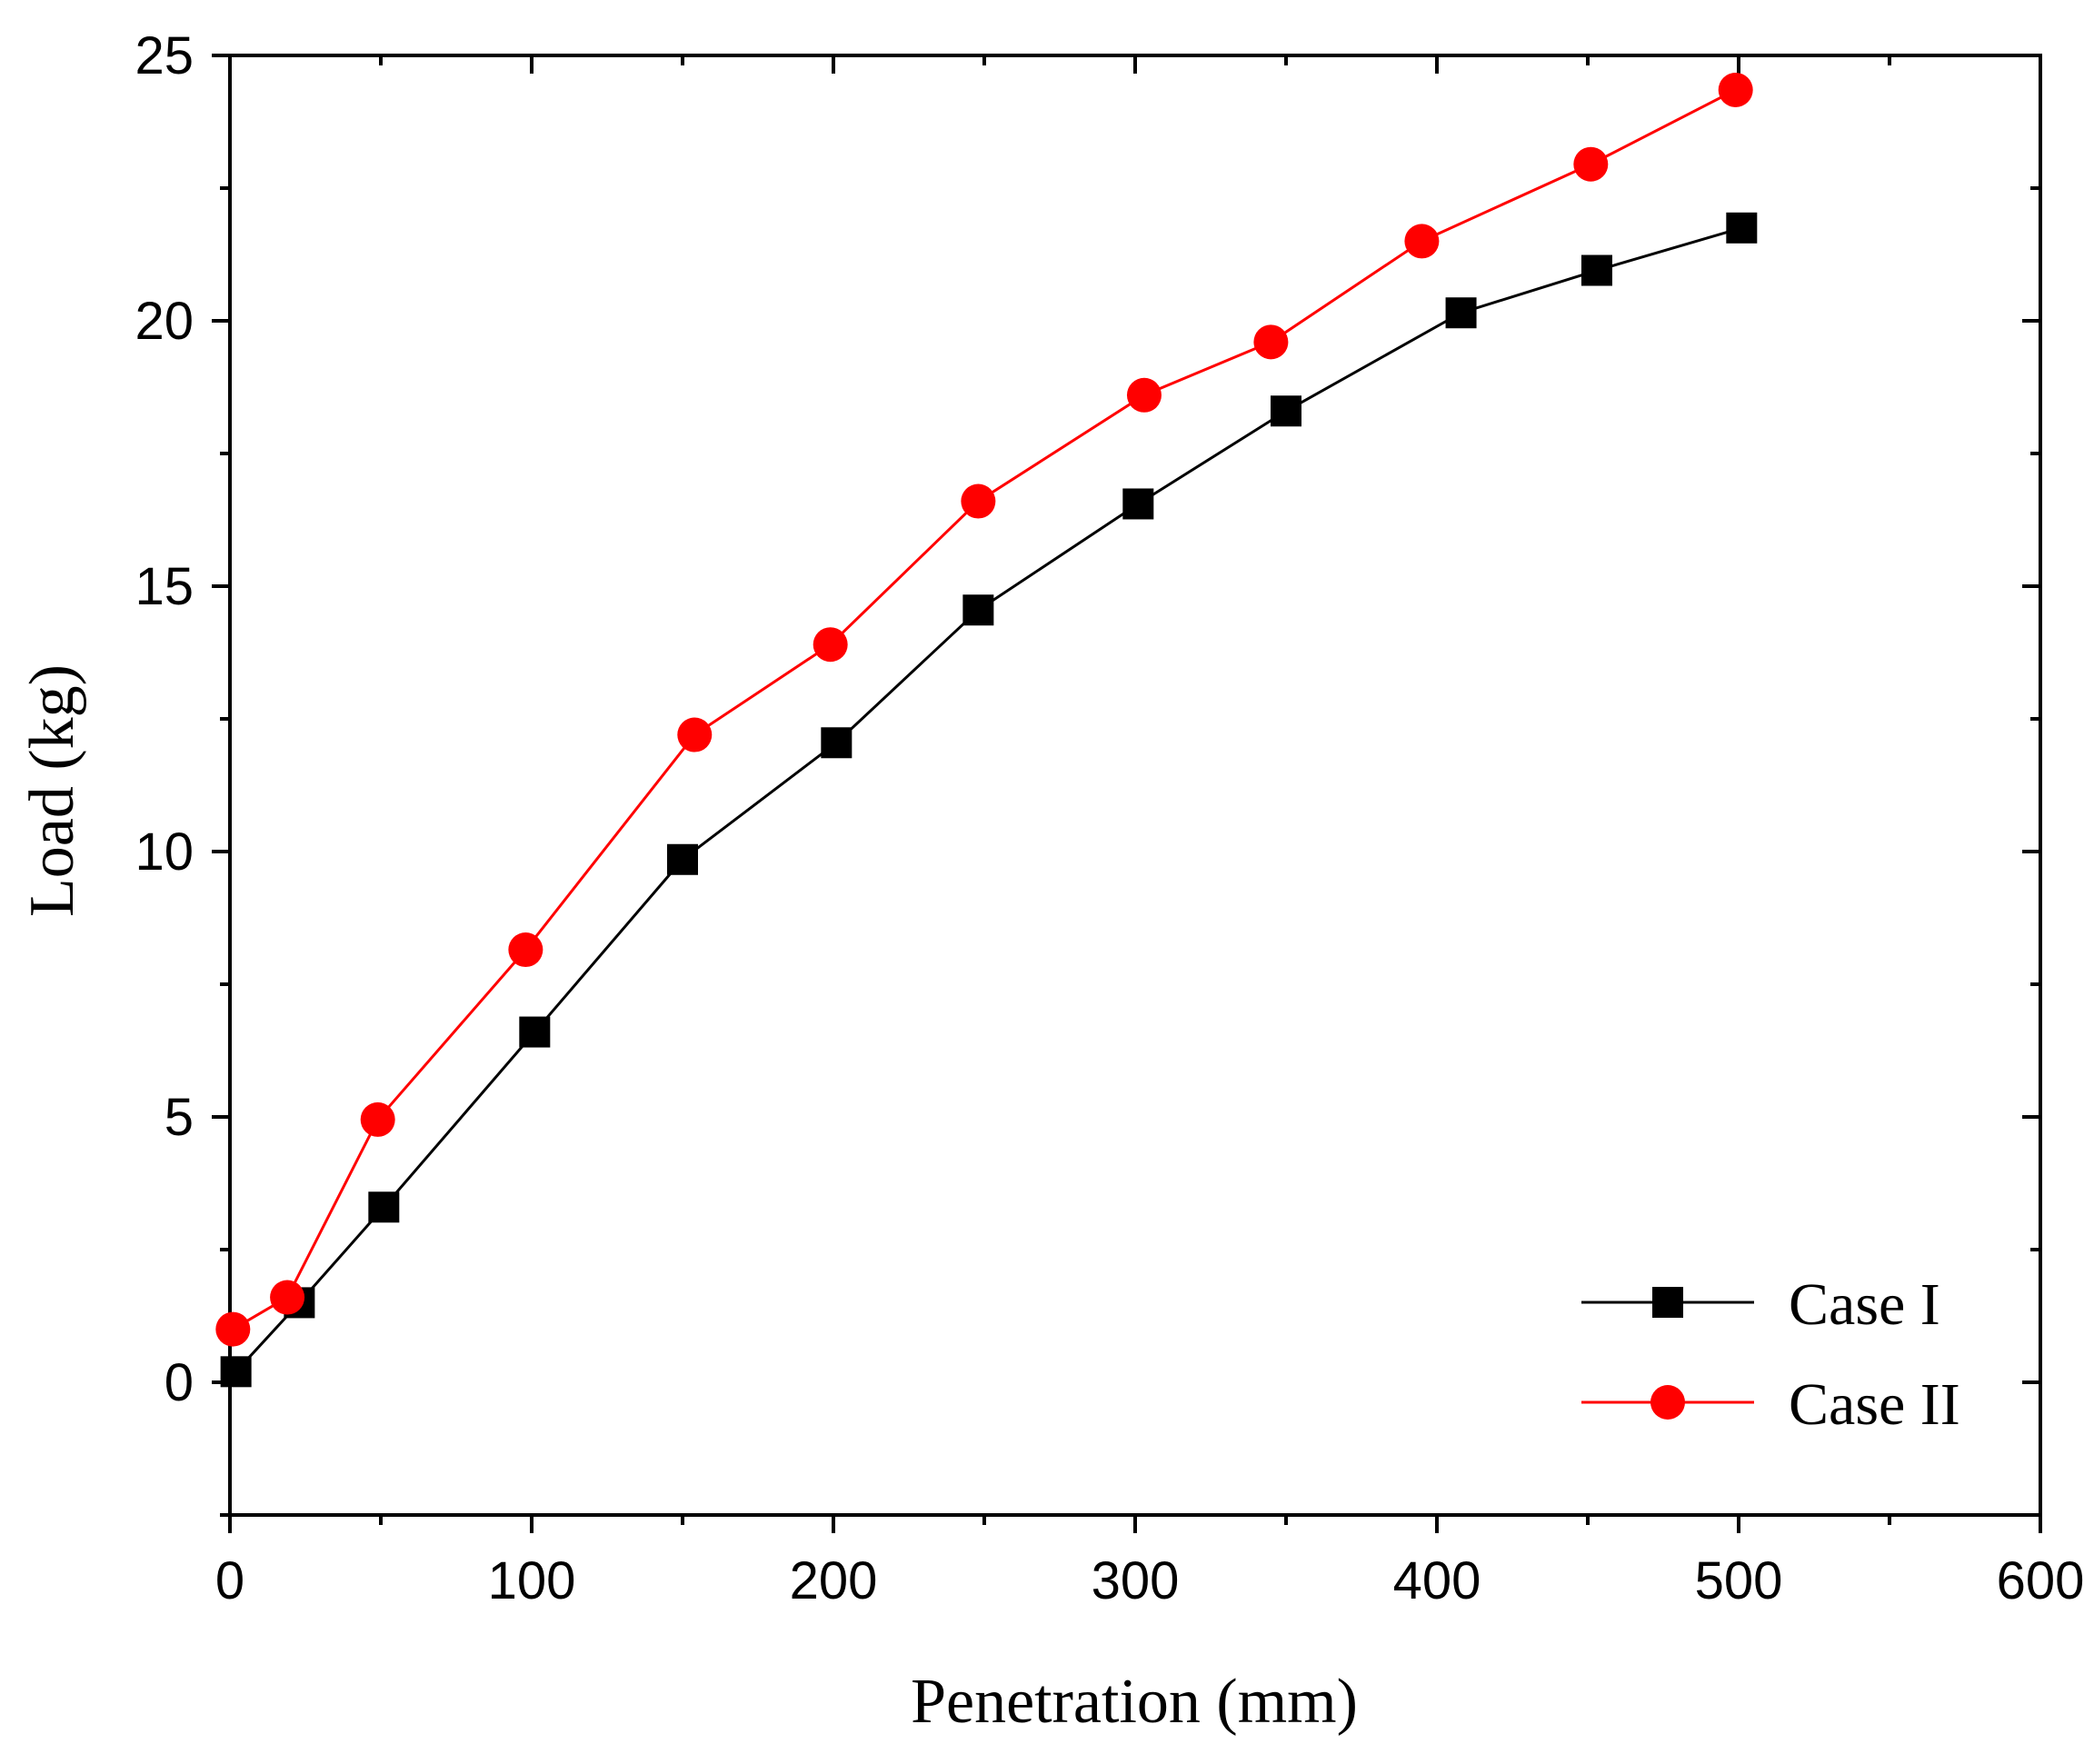  What do you see at coordinates (229, 1581) in the screenshot?
I see `x-tick-label: 0` at bounding box center [229, 1581].